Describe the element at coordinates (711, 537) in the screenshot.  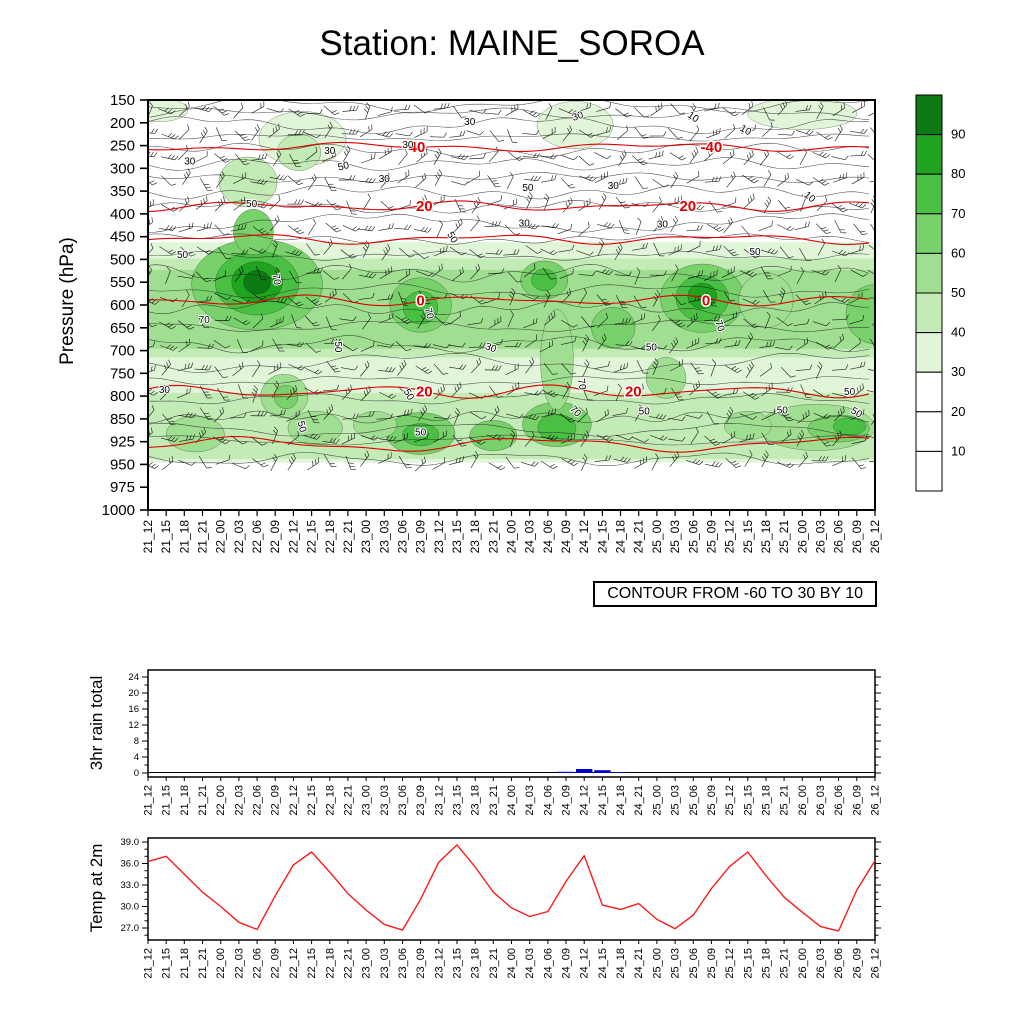
I see `svg-text: 25_09` at that location.